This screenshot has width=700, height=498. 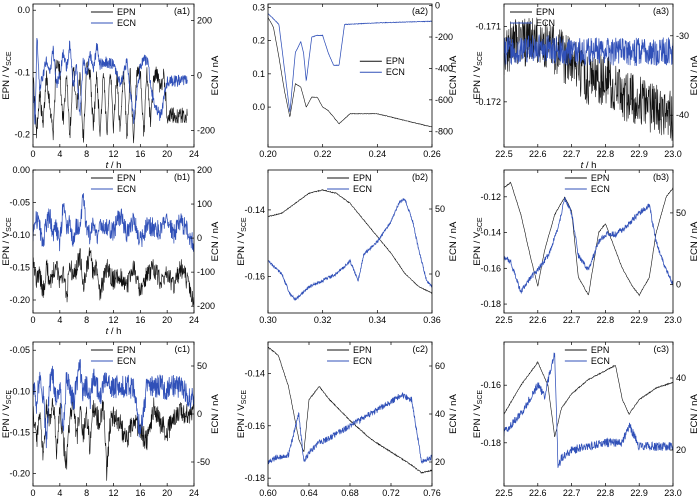 I want to click on b1-panel-tag: (b1), so click(x=182, y=177).